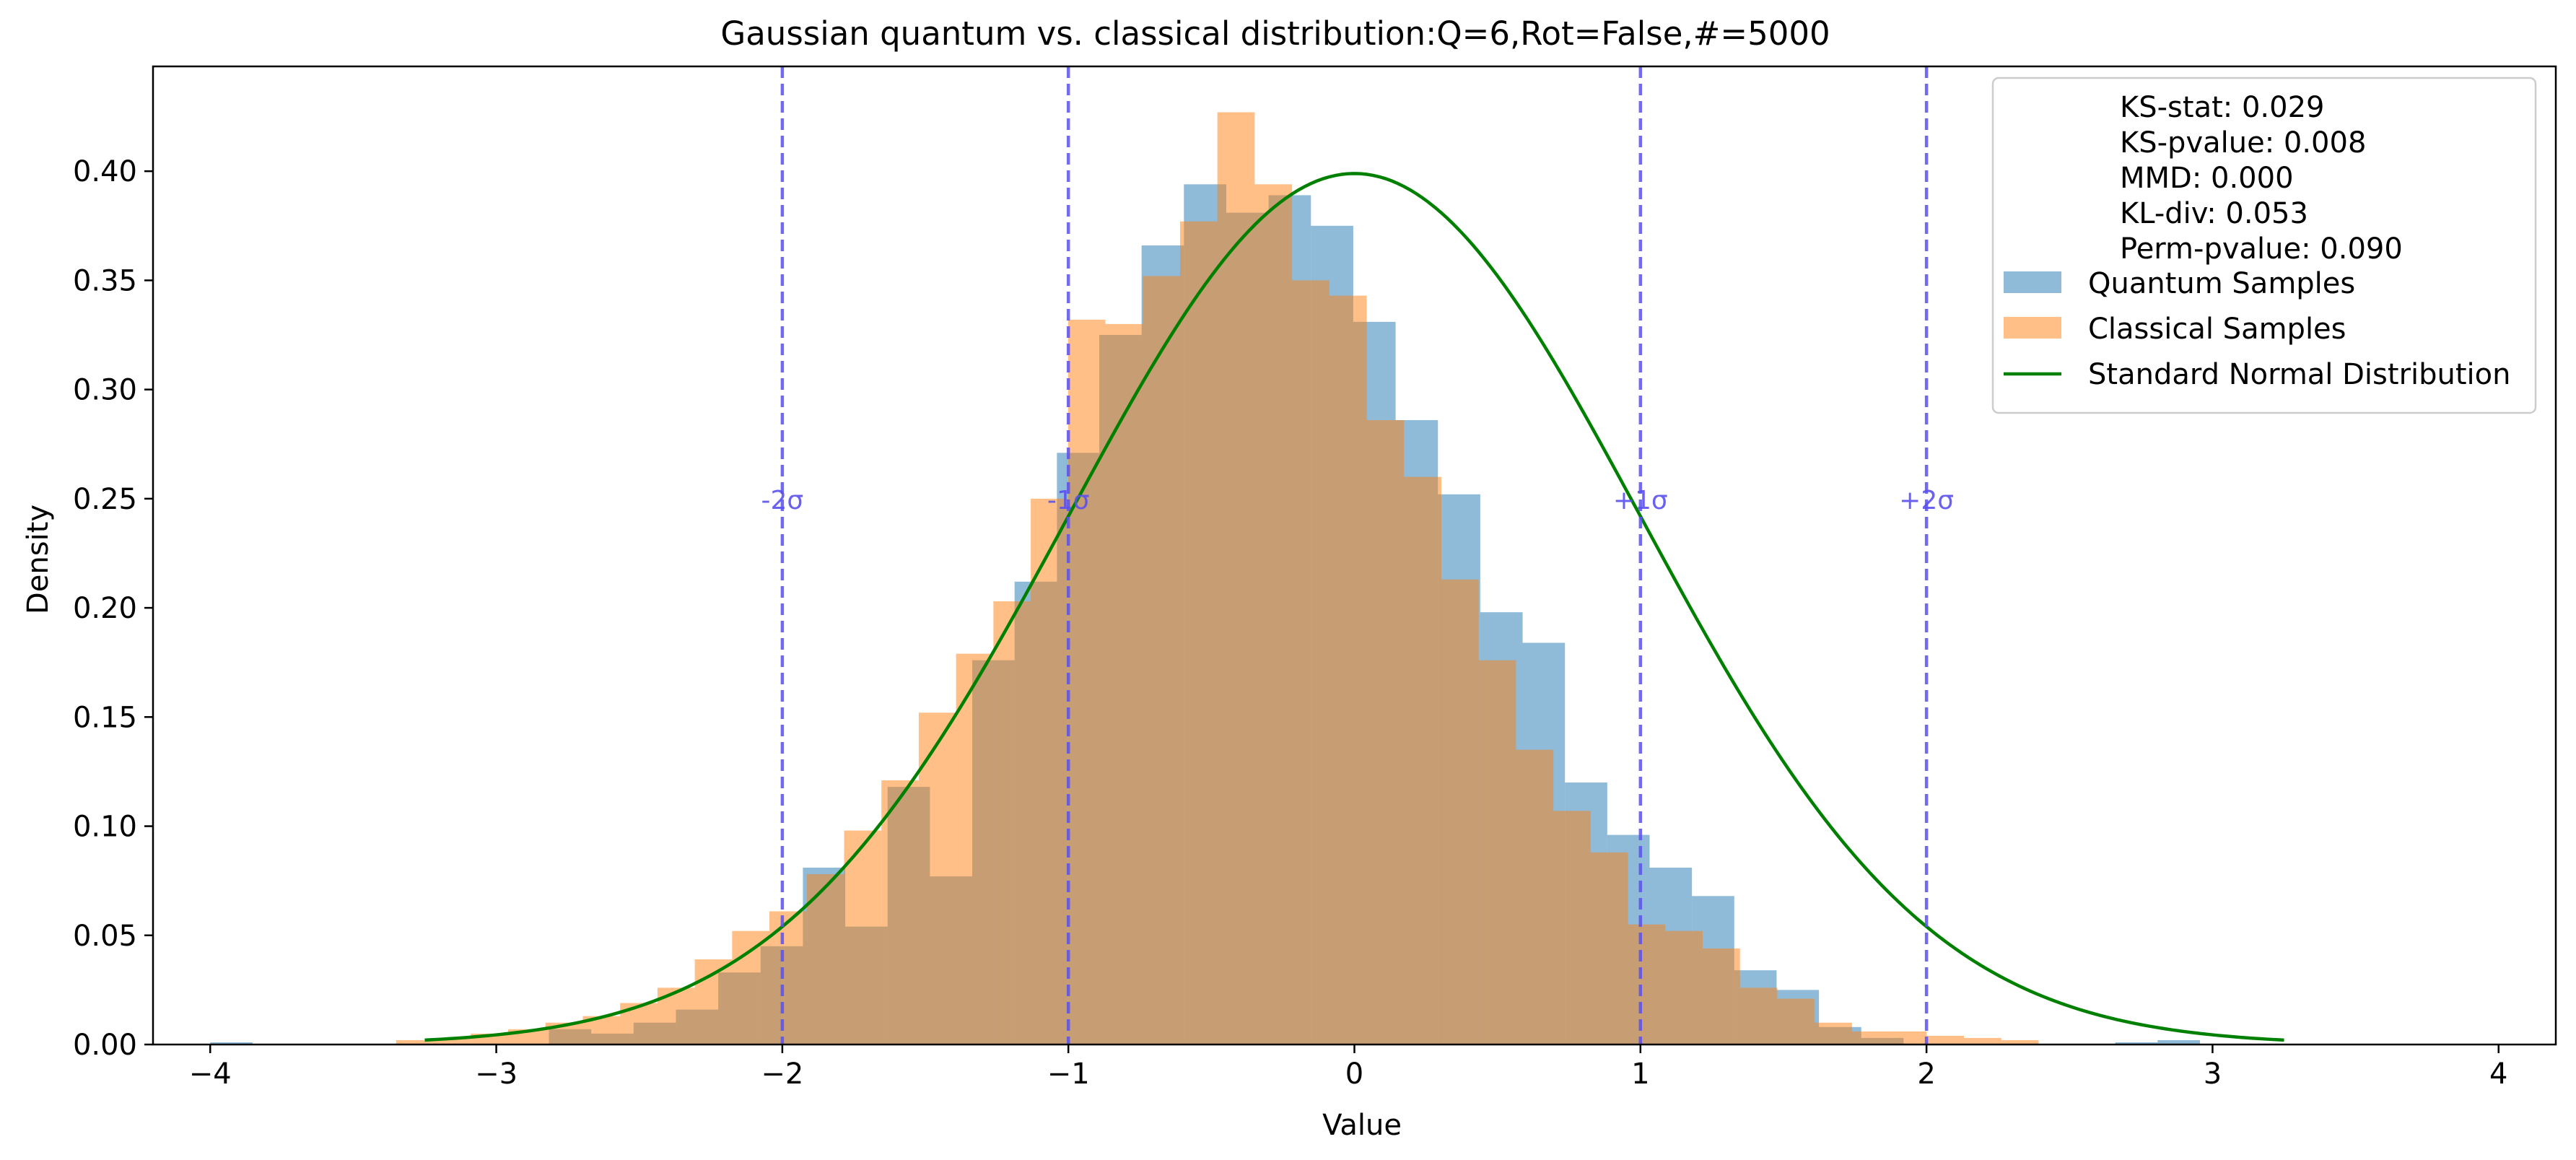 The height and width of the screenshot is (1160, 2576). What do you see at coordinates (105, 936) in the screenshot?
I see `y-tick-label: 0.05` at bounding box center [105, 936].